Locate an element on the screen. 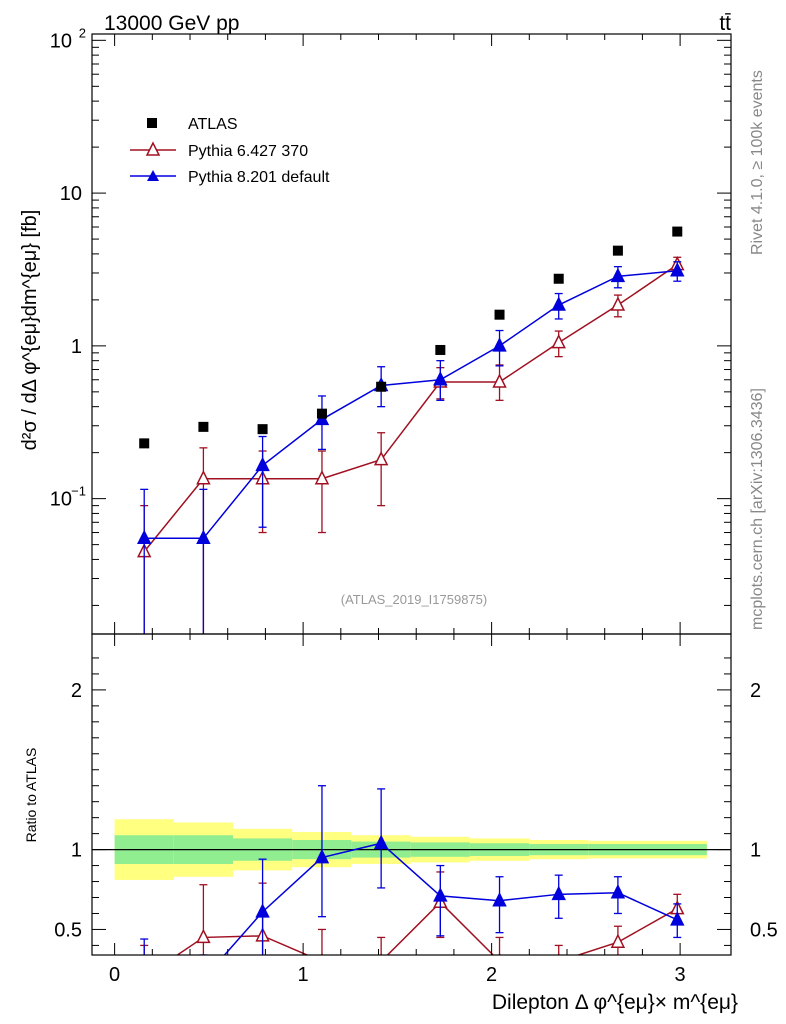 The width and height of the screenshot is (786, 1024). process-label: tt̄ is located at coordinates (725, 23).